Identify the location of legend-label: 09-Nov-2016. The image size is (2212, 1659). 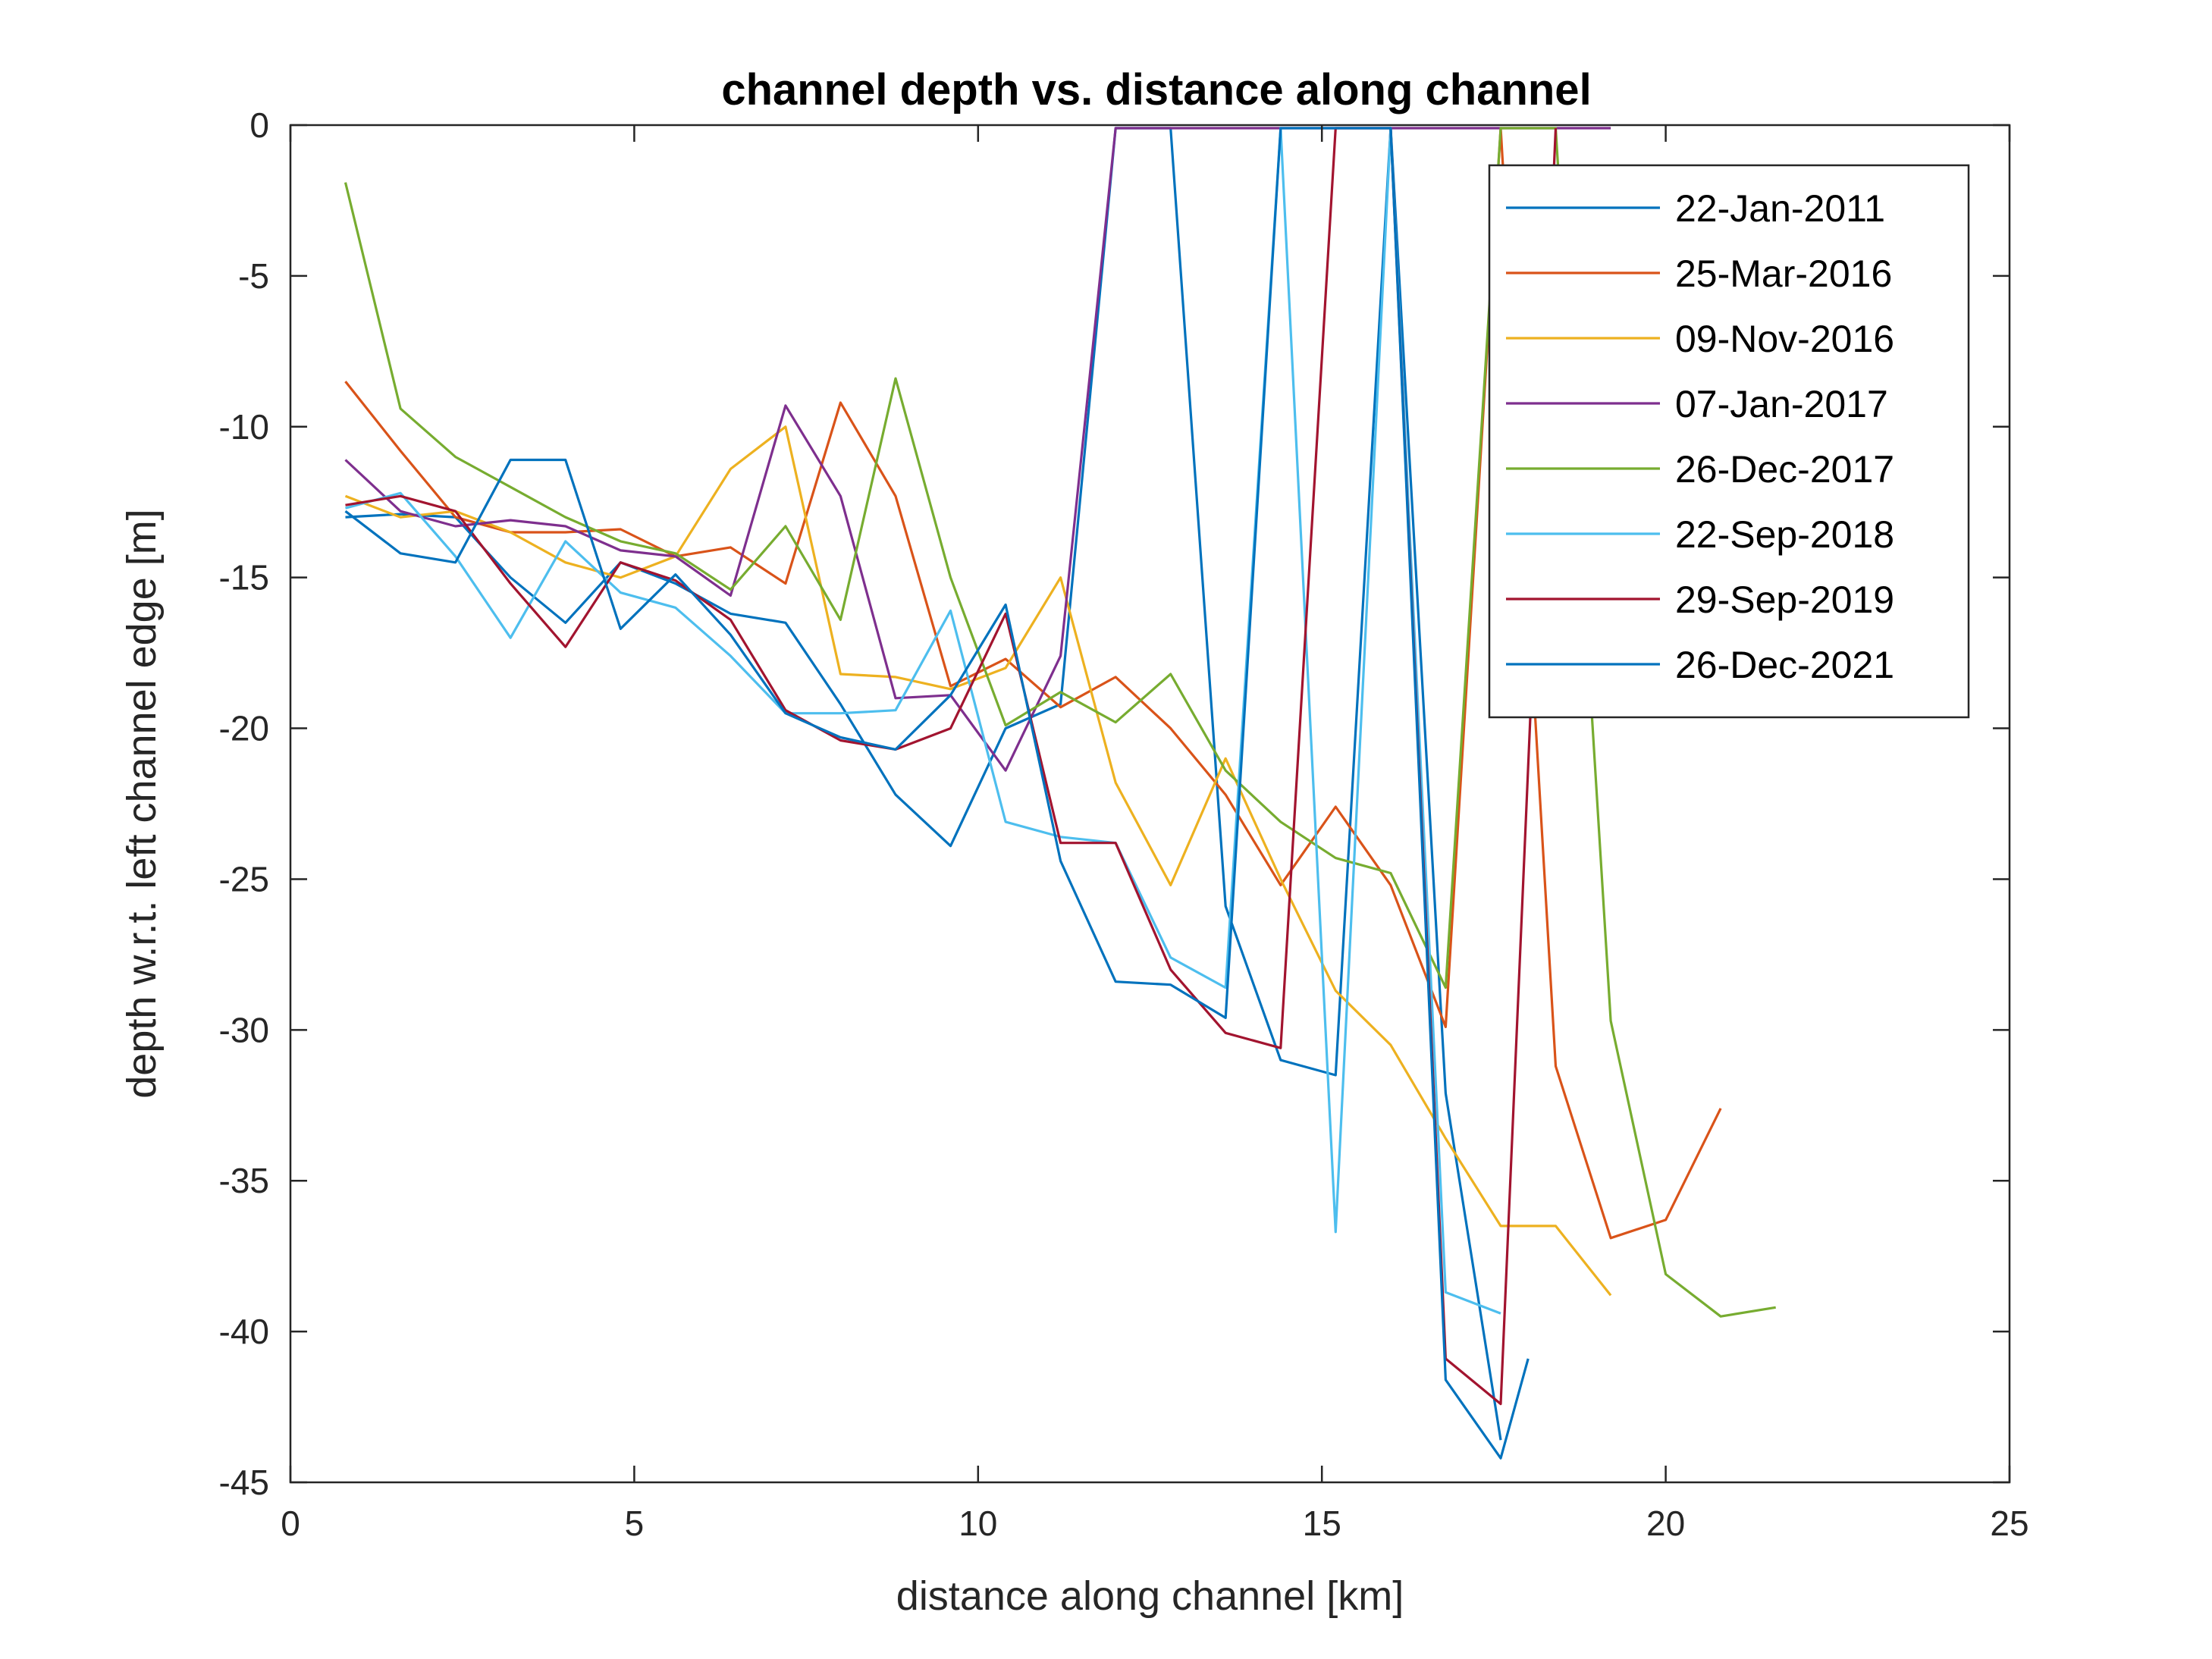
(1785, 339).